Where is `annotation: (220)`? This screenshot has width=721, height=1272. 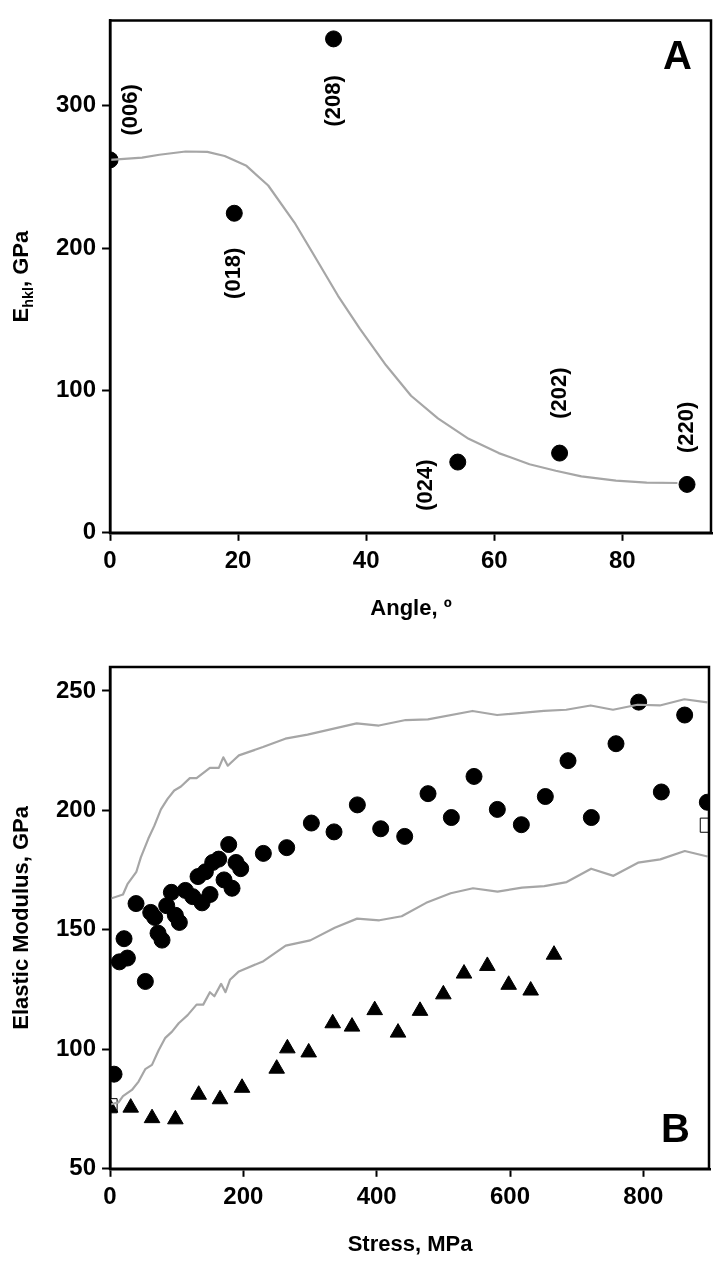 annotation: (220) is located at coordinates (686, 427).